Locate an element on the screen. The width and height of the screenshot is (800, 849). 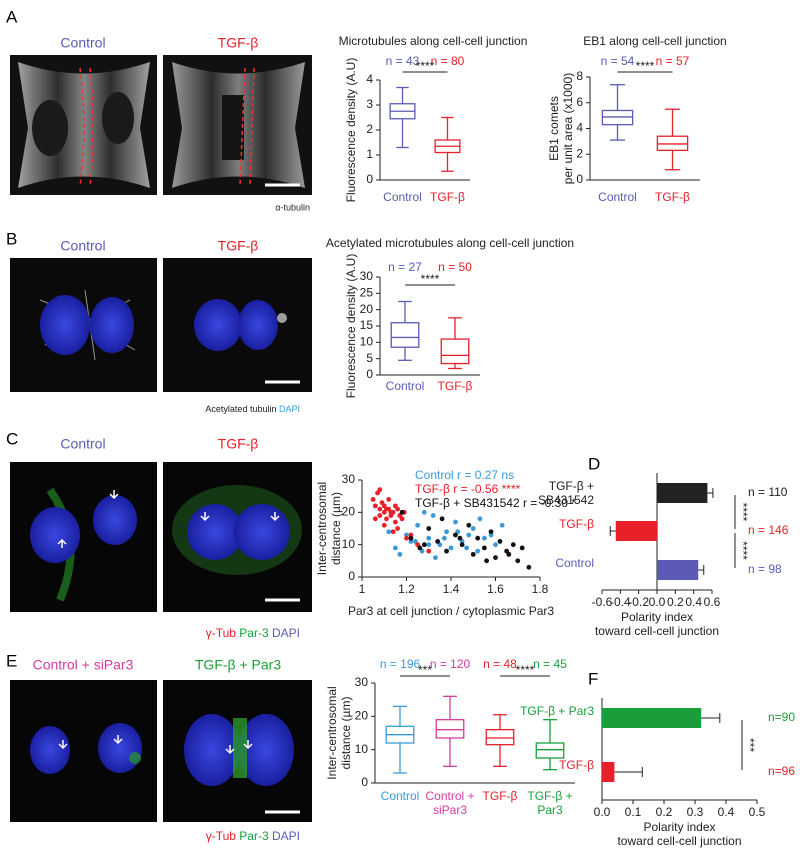
caption-part: γ-Tub is located at coordinates (221, 633).